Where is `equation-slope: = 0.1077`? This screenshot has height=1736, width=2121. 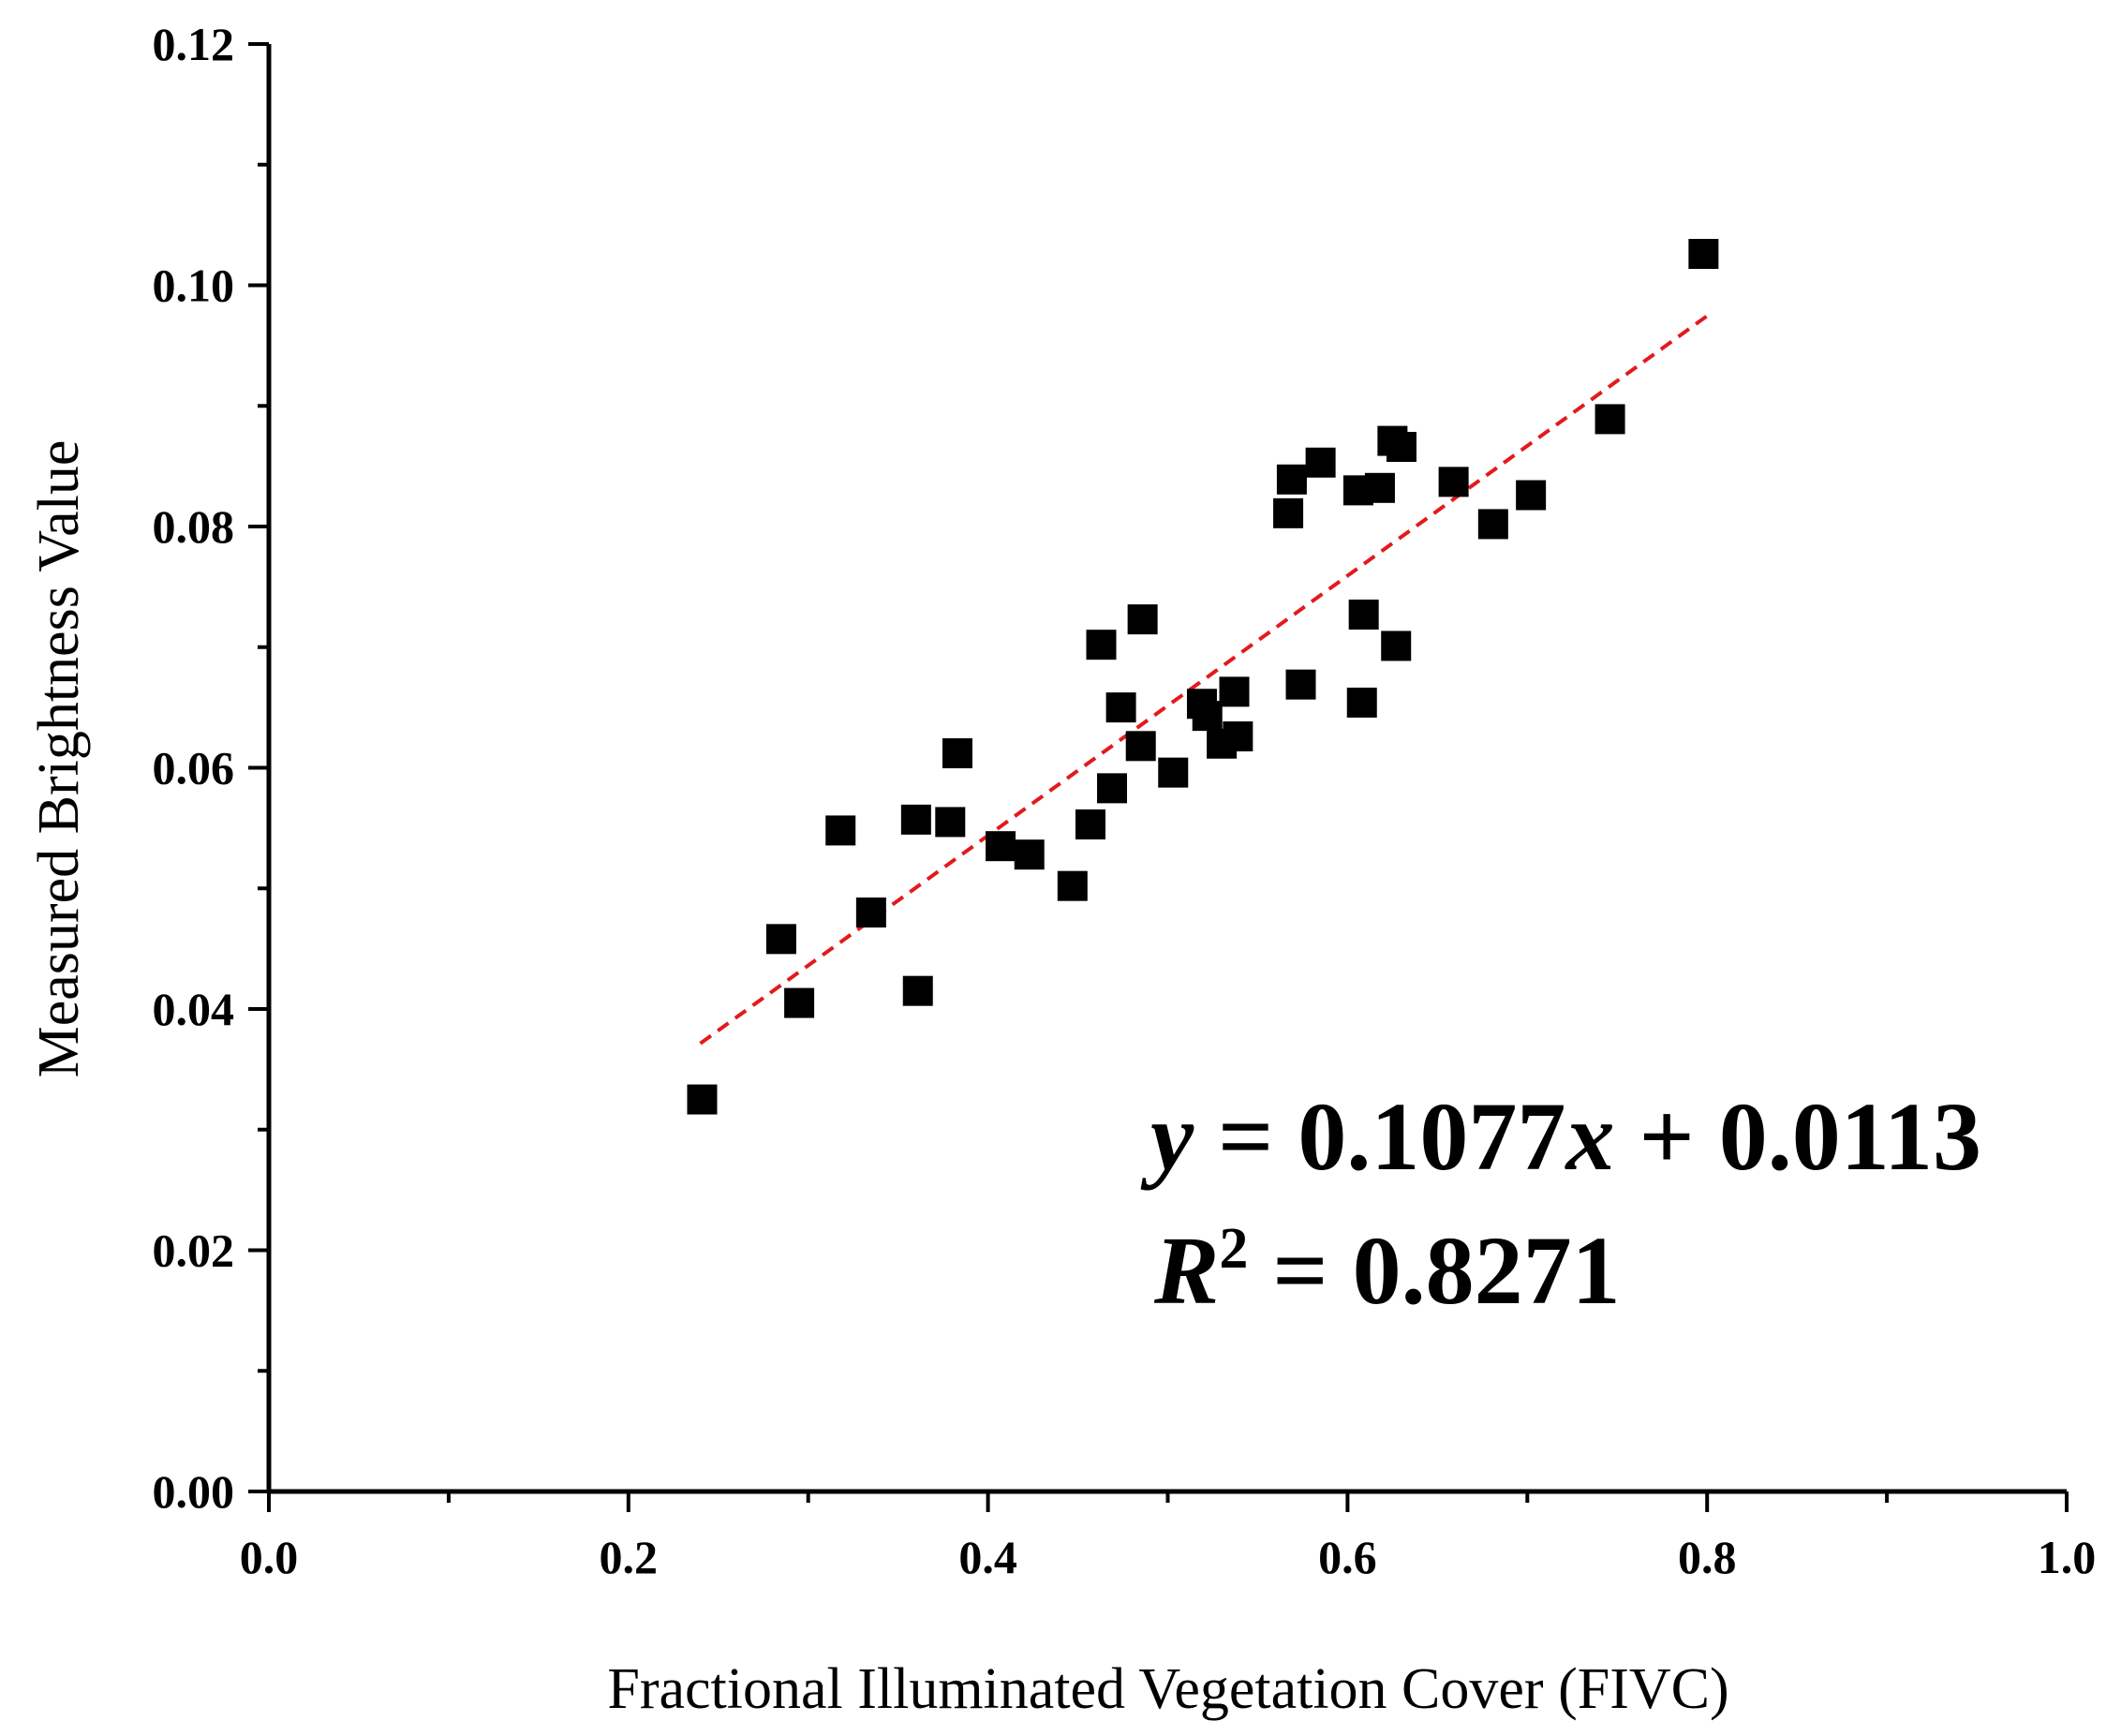 equation-slope: = 0.1077 is located at coordinates (1379, 1137).